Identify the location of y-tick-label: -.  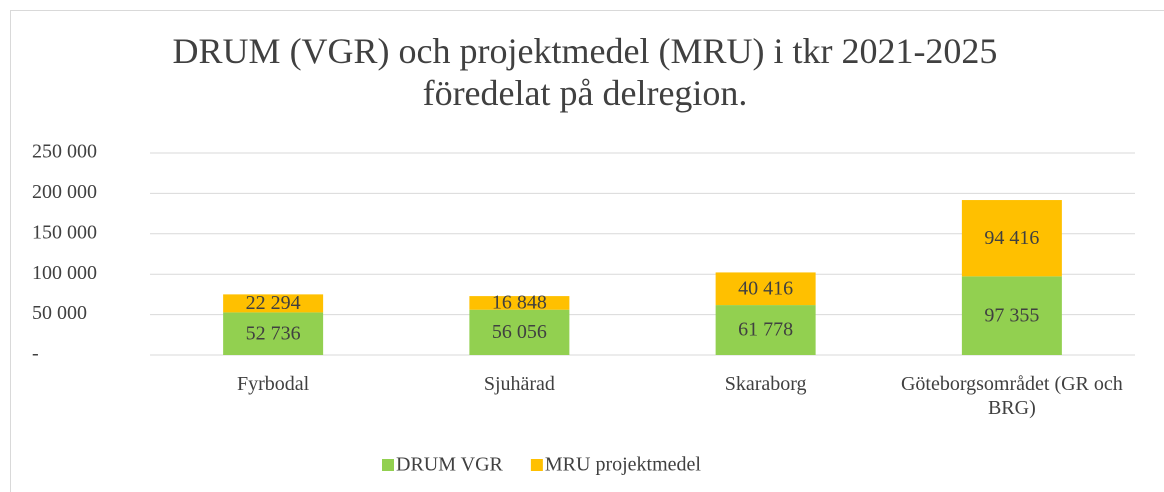
(35, 354).